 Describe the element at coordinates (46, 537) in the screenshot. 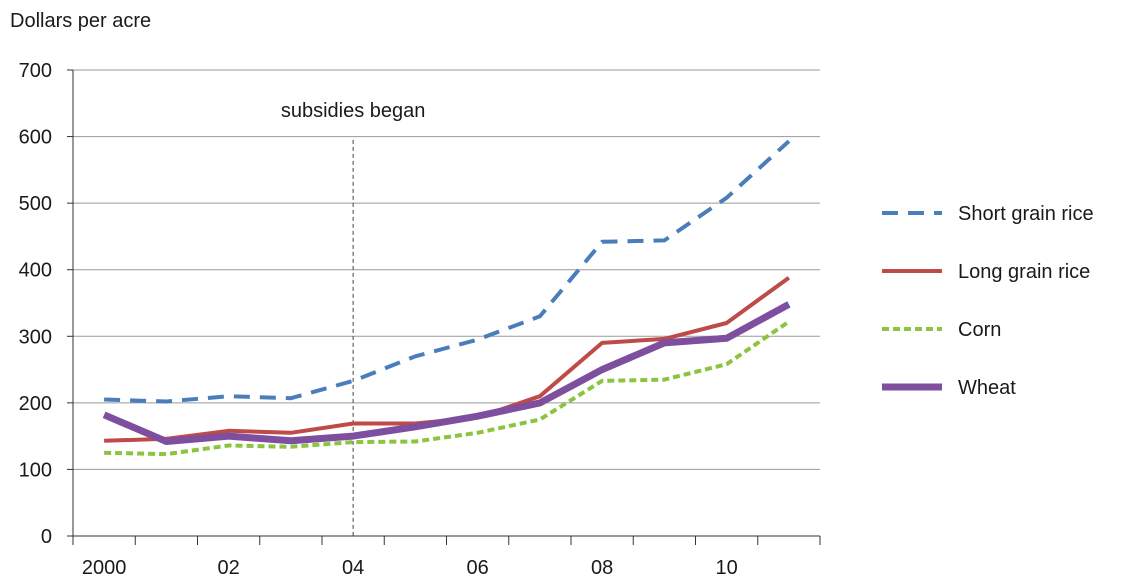

I see `y-tick-label: 0` at that location.